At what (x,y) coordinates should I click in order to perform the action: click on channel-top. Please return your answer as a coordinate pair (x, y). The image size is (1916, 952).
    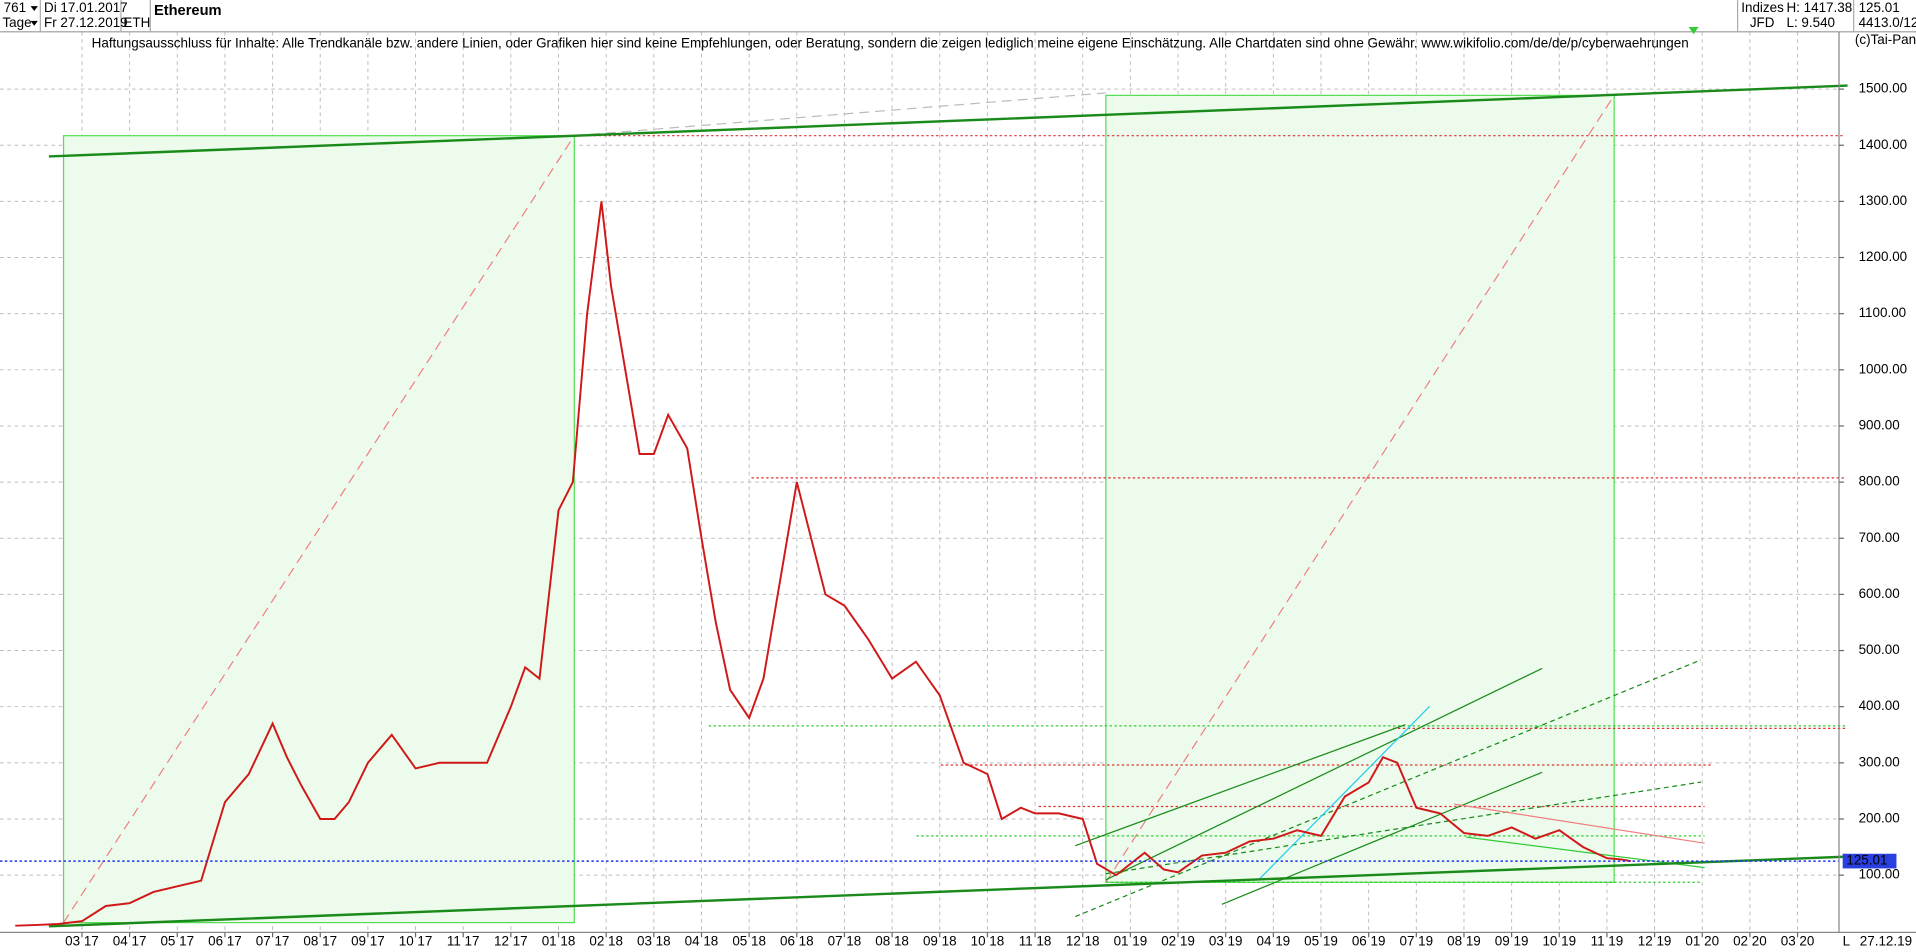
    Looking at the image, I should click on (948, 121).